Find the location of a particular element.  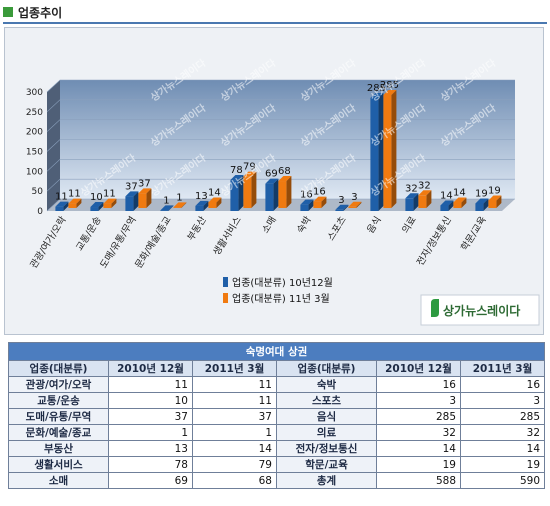

x-tick-label: 의료 is located at coordinates (409, 225).